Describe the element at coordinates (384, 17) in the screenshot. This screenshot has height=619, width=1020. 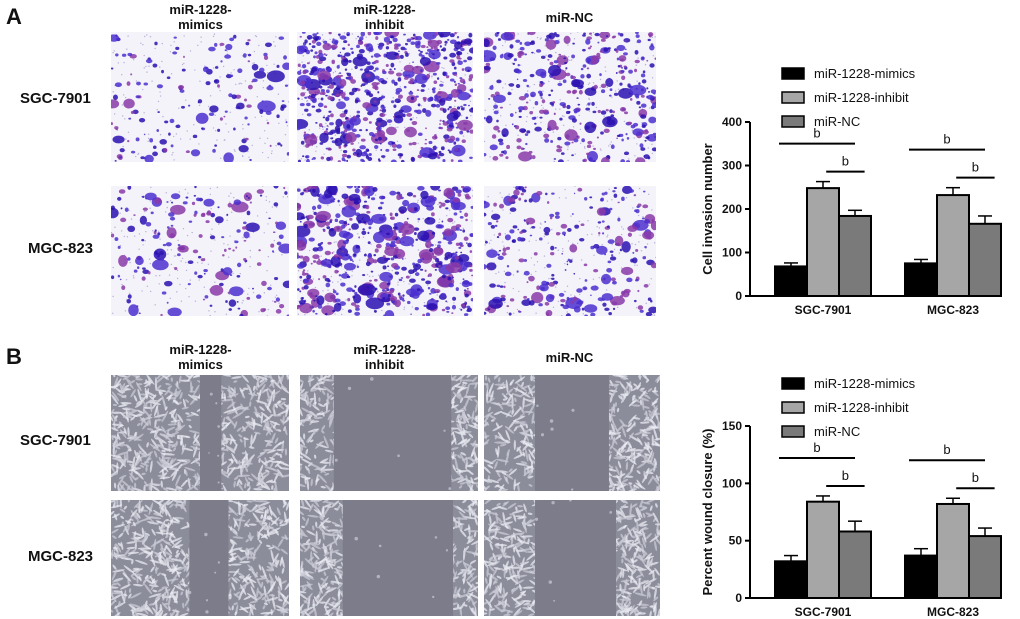
I see `col-label-a-inhibit: miR-1228- inhibit` at that location.